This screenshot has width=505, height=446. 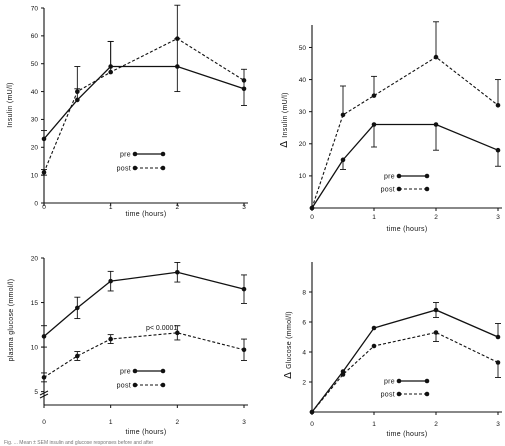 I want to click on panel-3-x-tick-label: 1, so click(x=111, y=422).